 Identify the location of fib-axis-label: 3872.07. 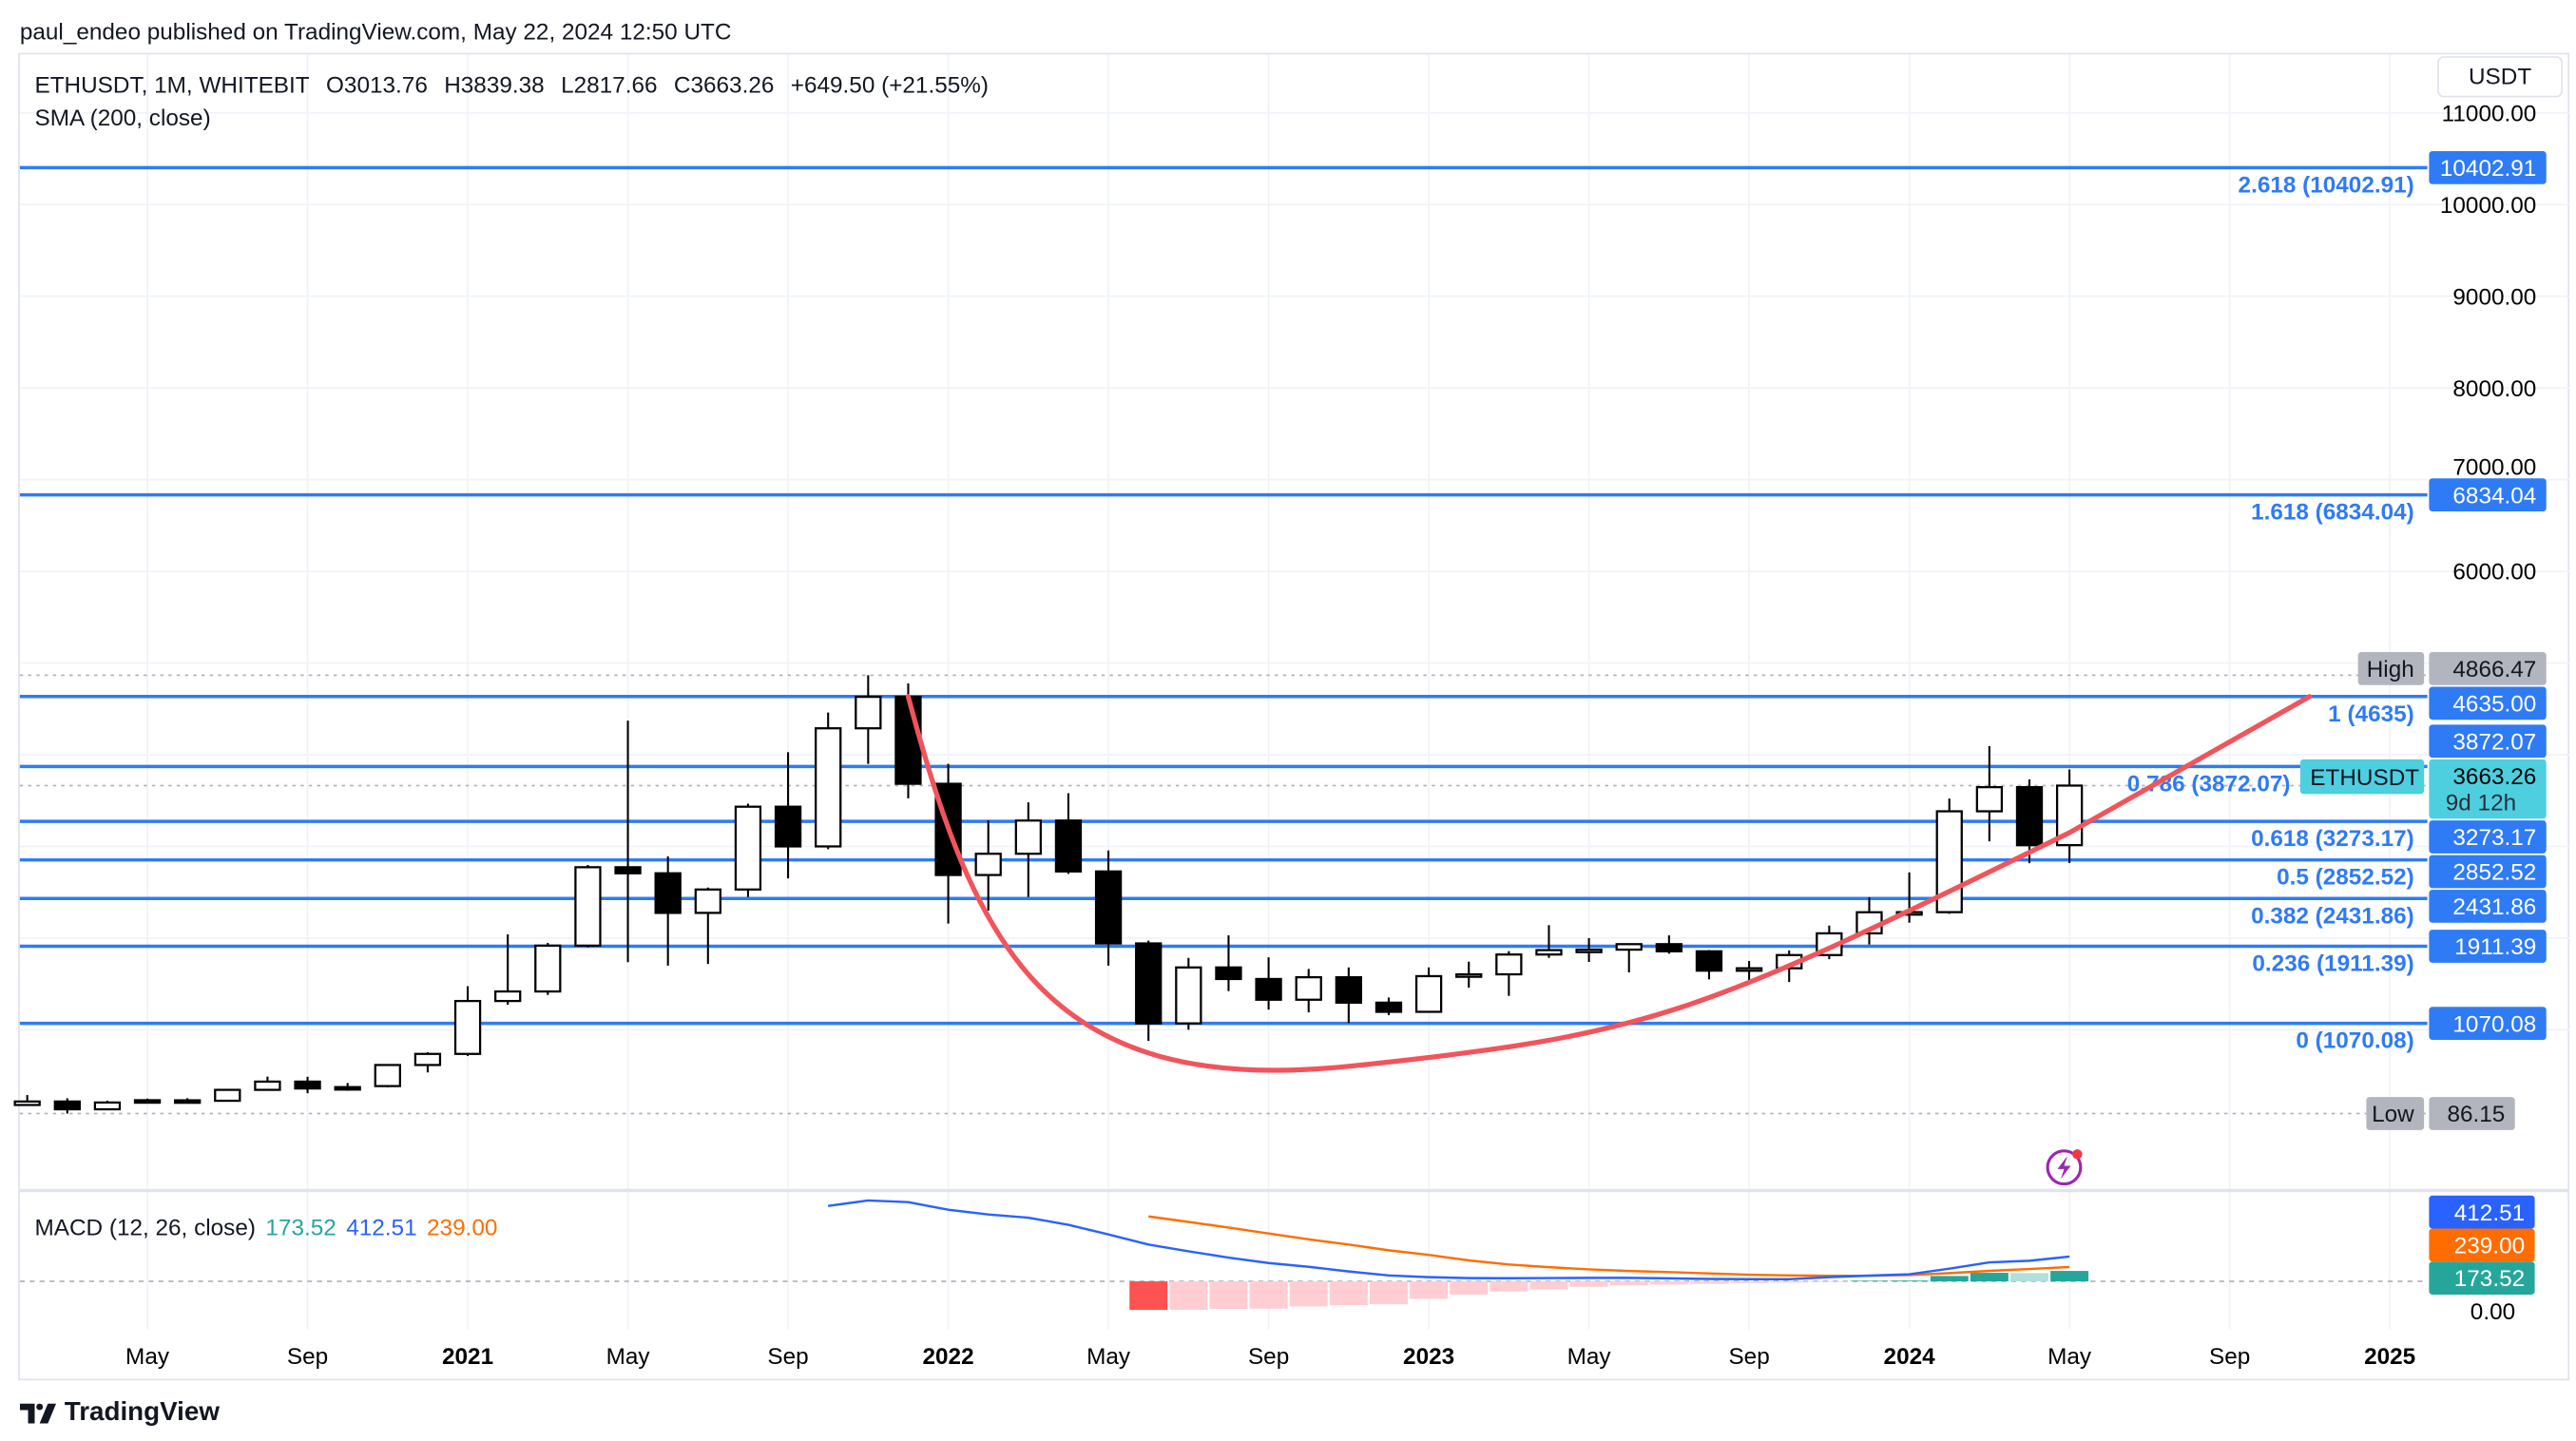
(2488, 741).